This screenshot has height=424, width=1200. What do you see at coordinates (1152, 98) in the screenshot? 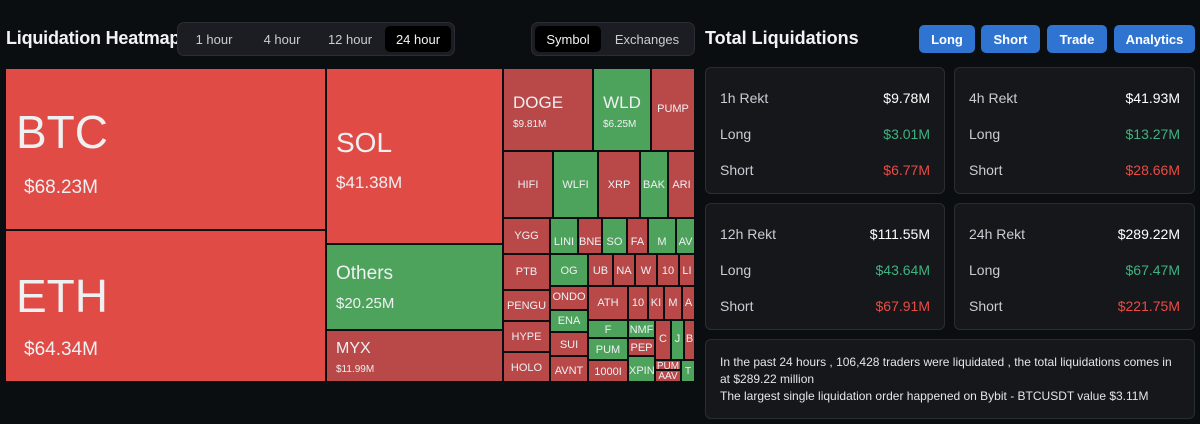
I see `card-total: $41.93M` at bounding box center [1152, 98].